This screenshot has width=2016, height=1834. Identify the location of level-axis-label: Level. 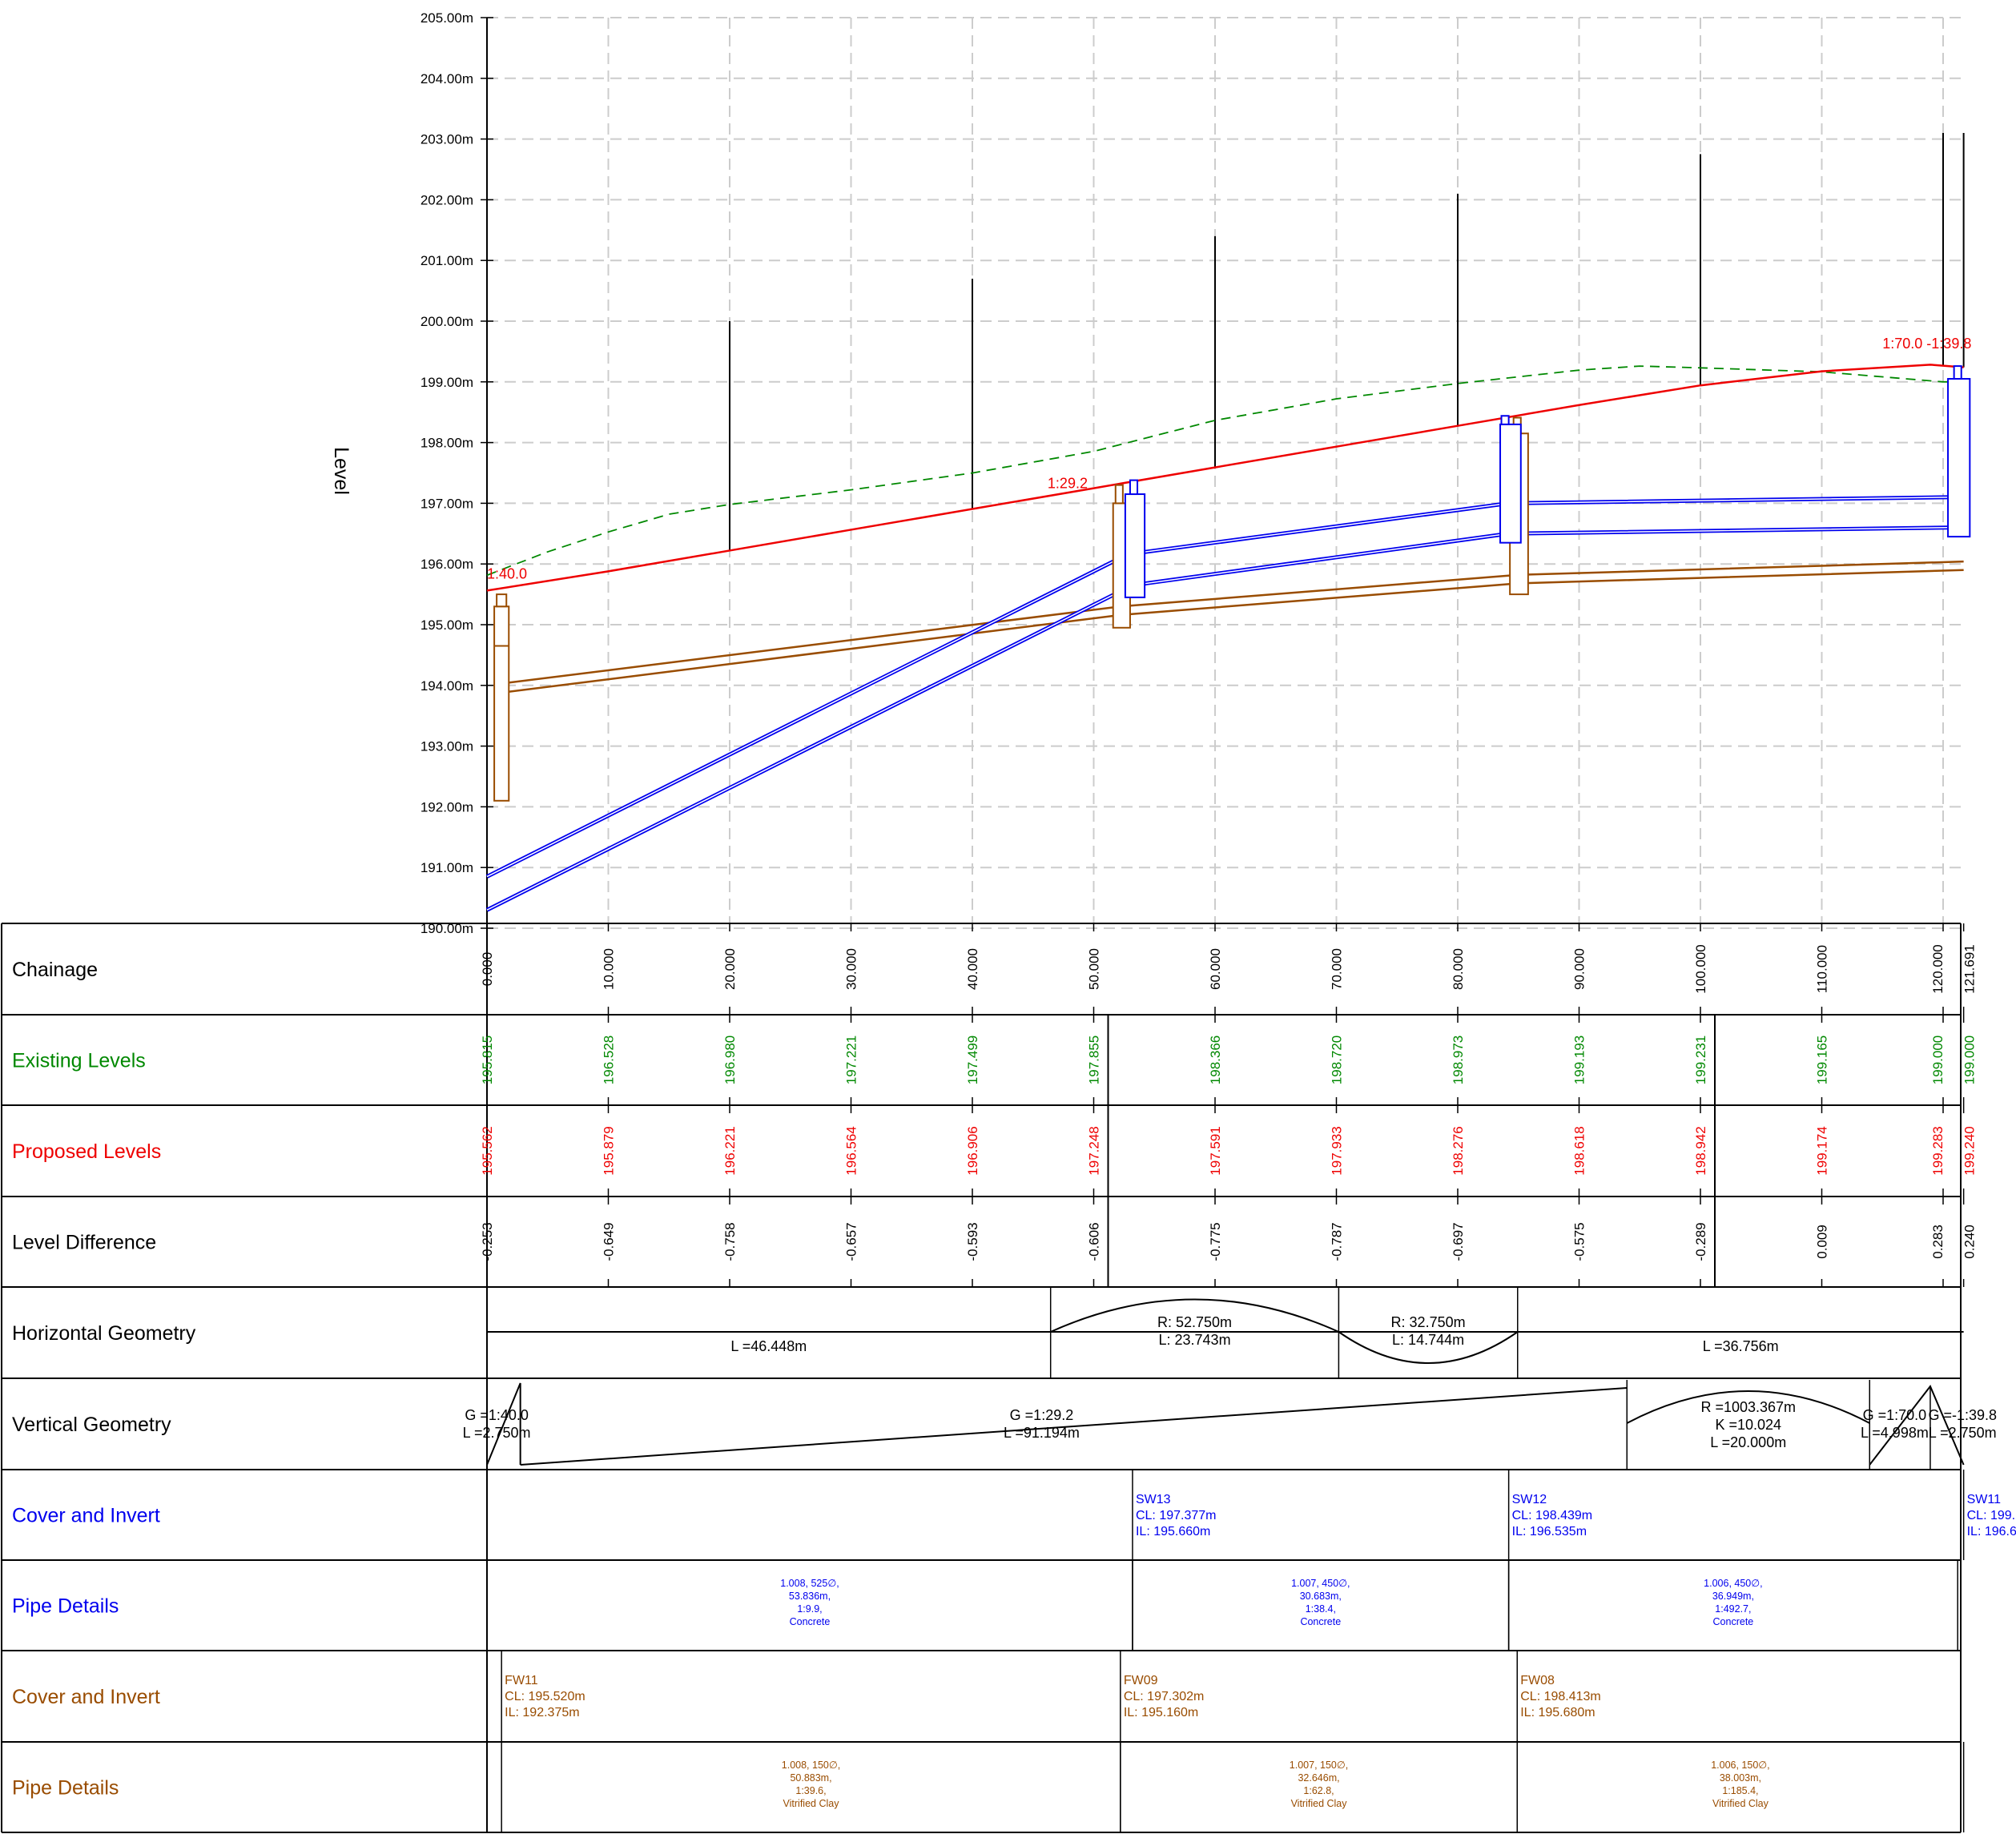
(341, 471).